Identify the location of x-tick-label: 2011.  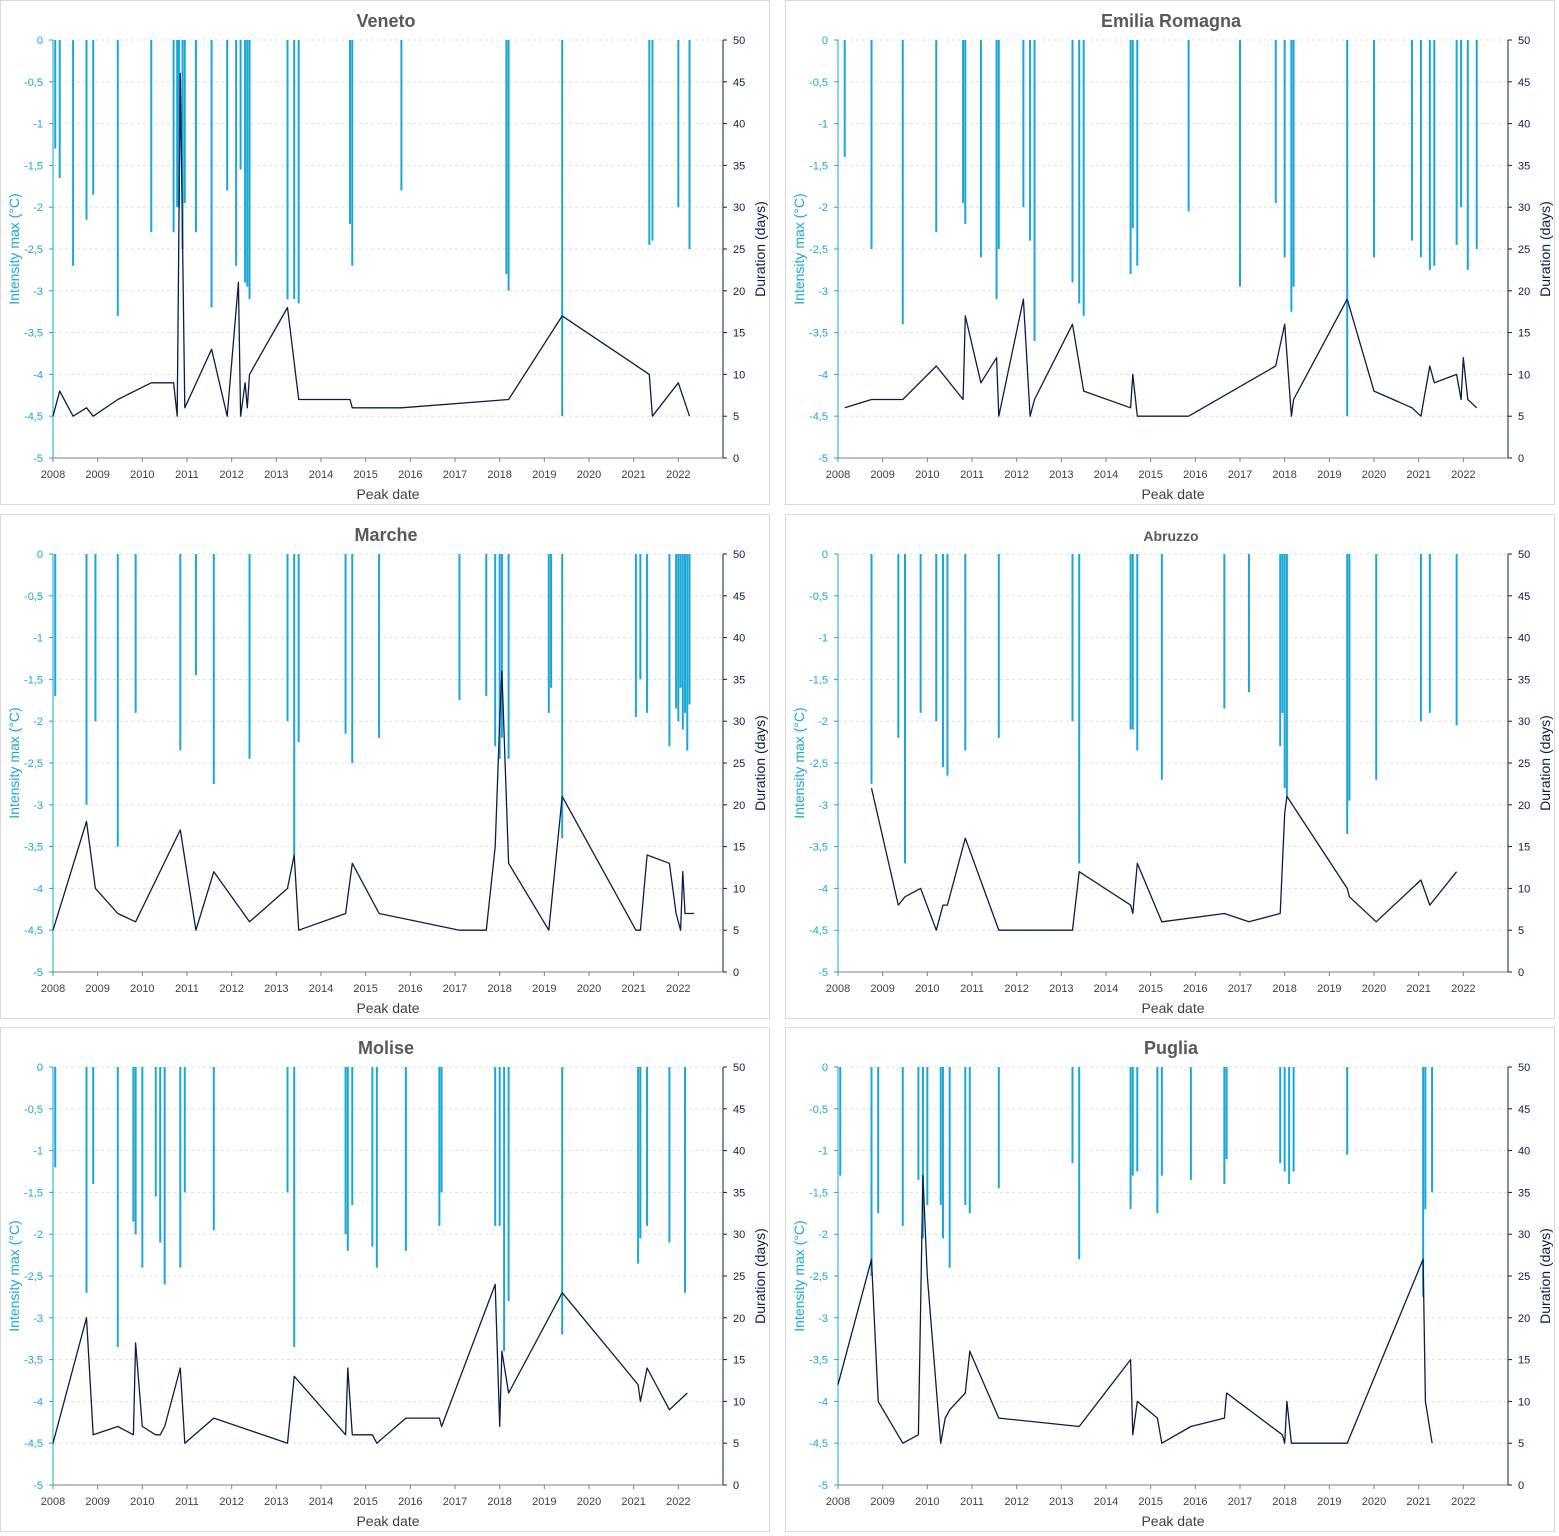
(187, 475).